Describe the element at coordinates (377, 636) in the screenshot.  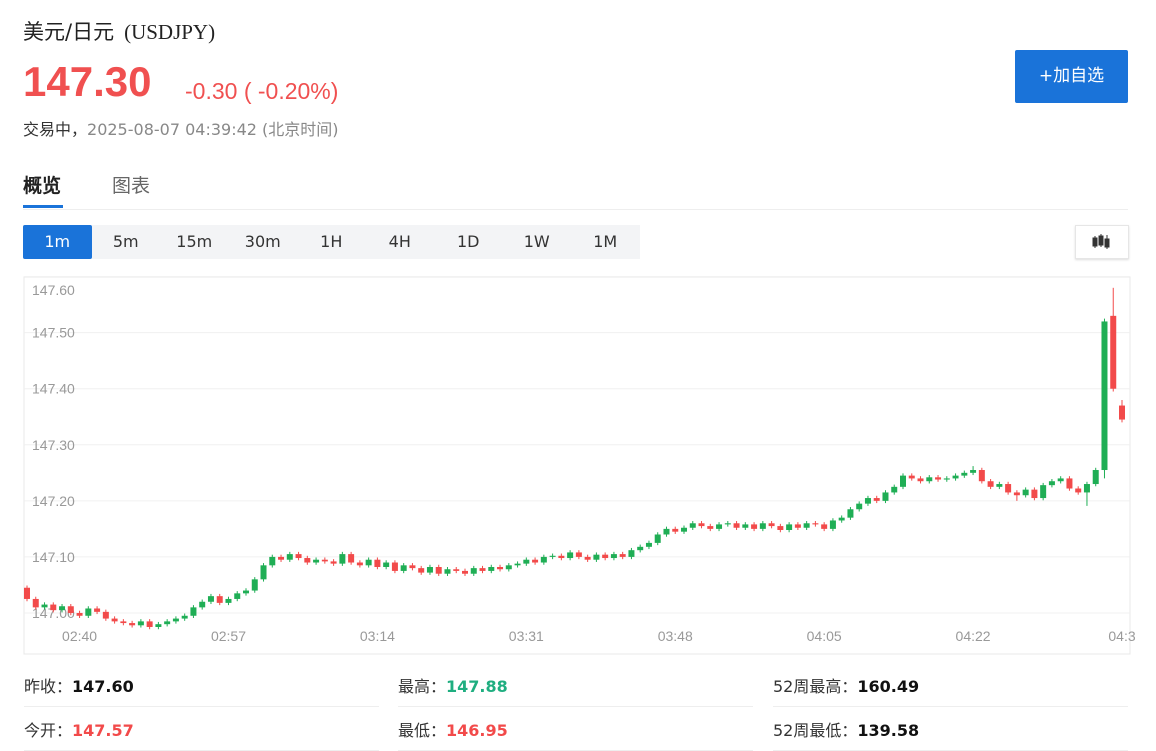
I see `x-tick-label: 03:14` at that location.